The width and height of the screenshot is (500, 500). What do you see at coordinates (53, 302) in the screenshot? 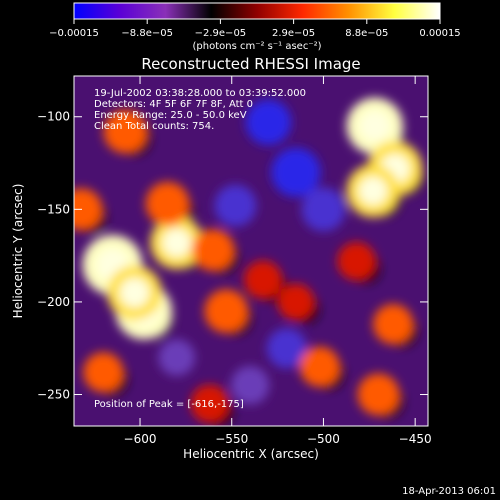
I see `y-tick-label: −200` at bounding box center [53, 302].